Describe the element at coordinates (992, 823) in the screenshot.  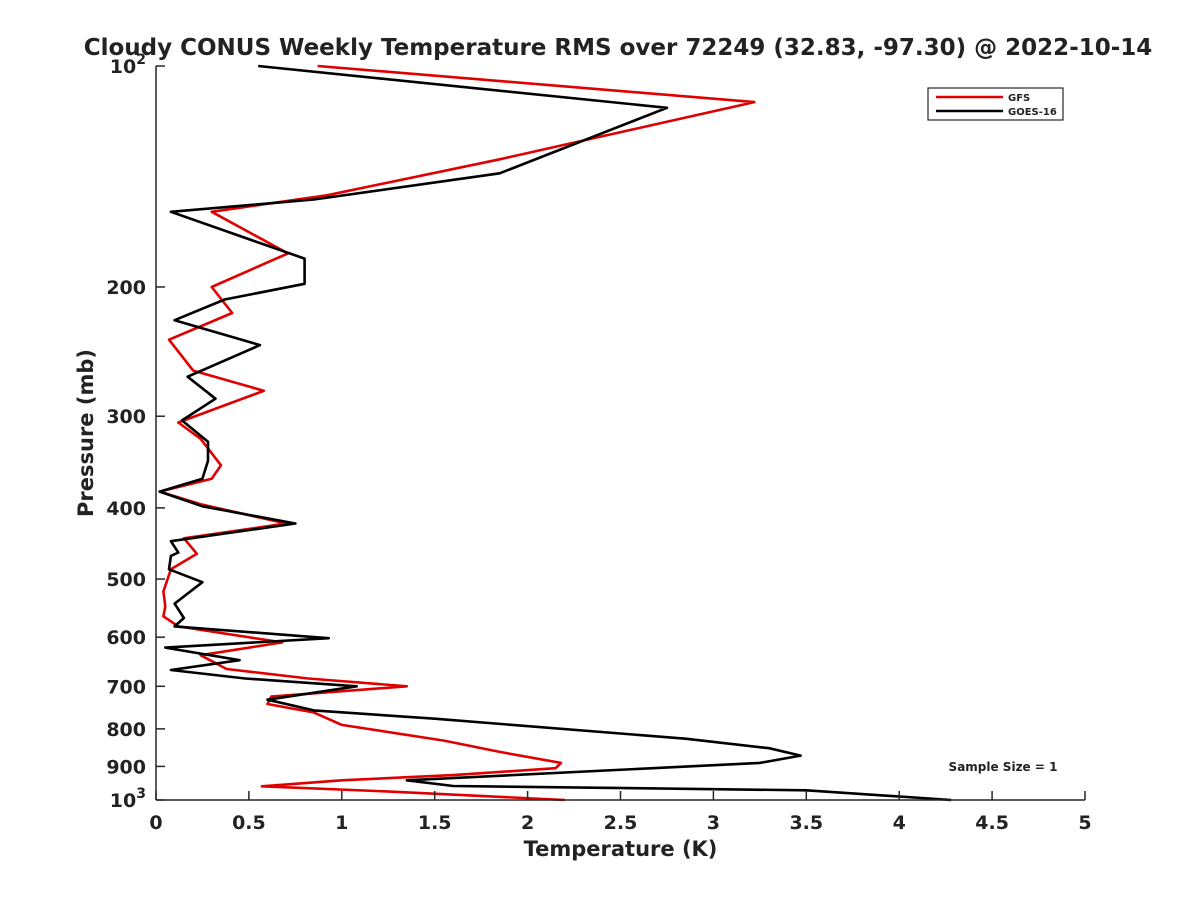
I see `x-tick-label: 4.5` at that location.